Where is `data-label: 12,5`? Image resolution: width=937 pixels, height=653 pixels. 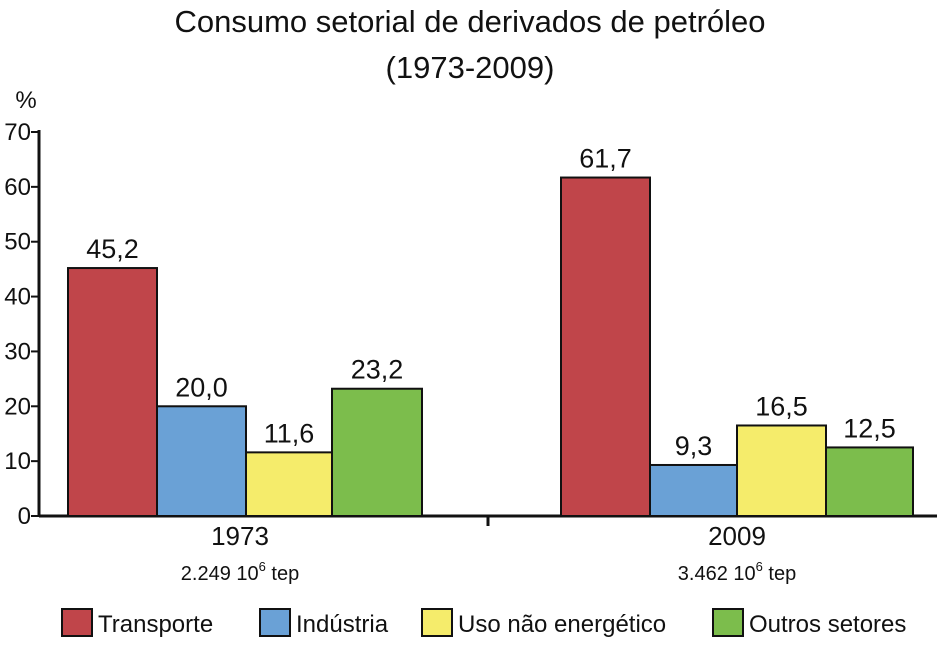 data-label: 12,5 is located at coordinates (869, 428).